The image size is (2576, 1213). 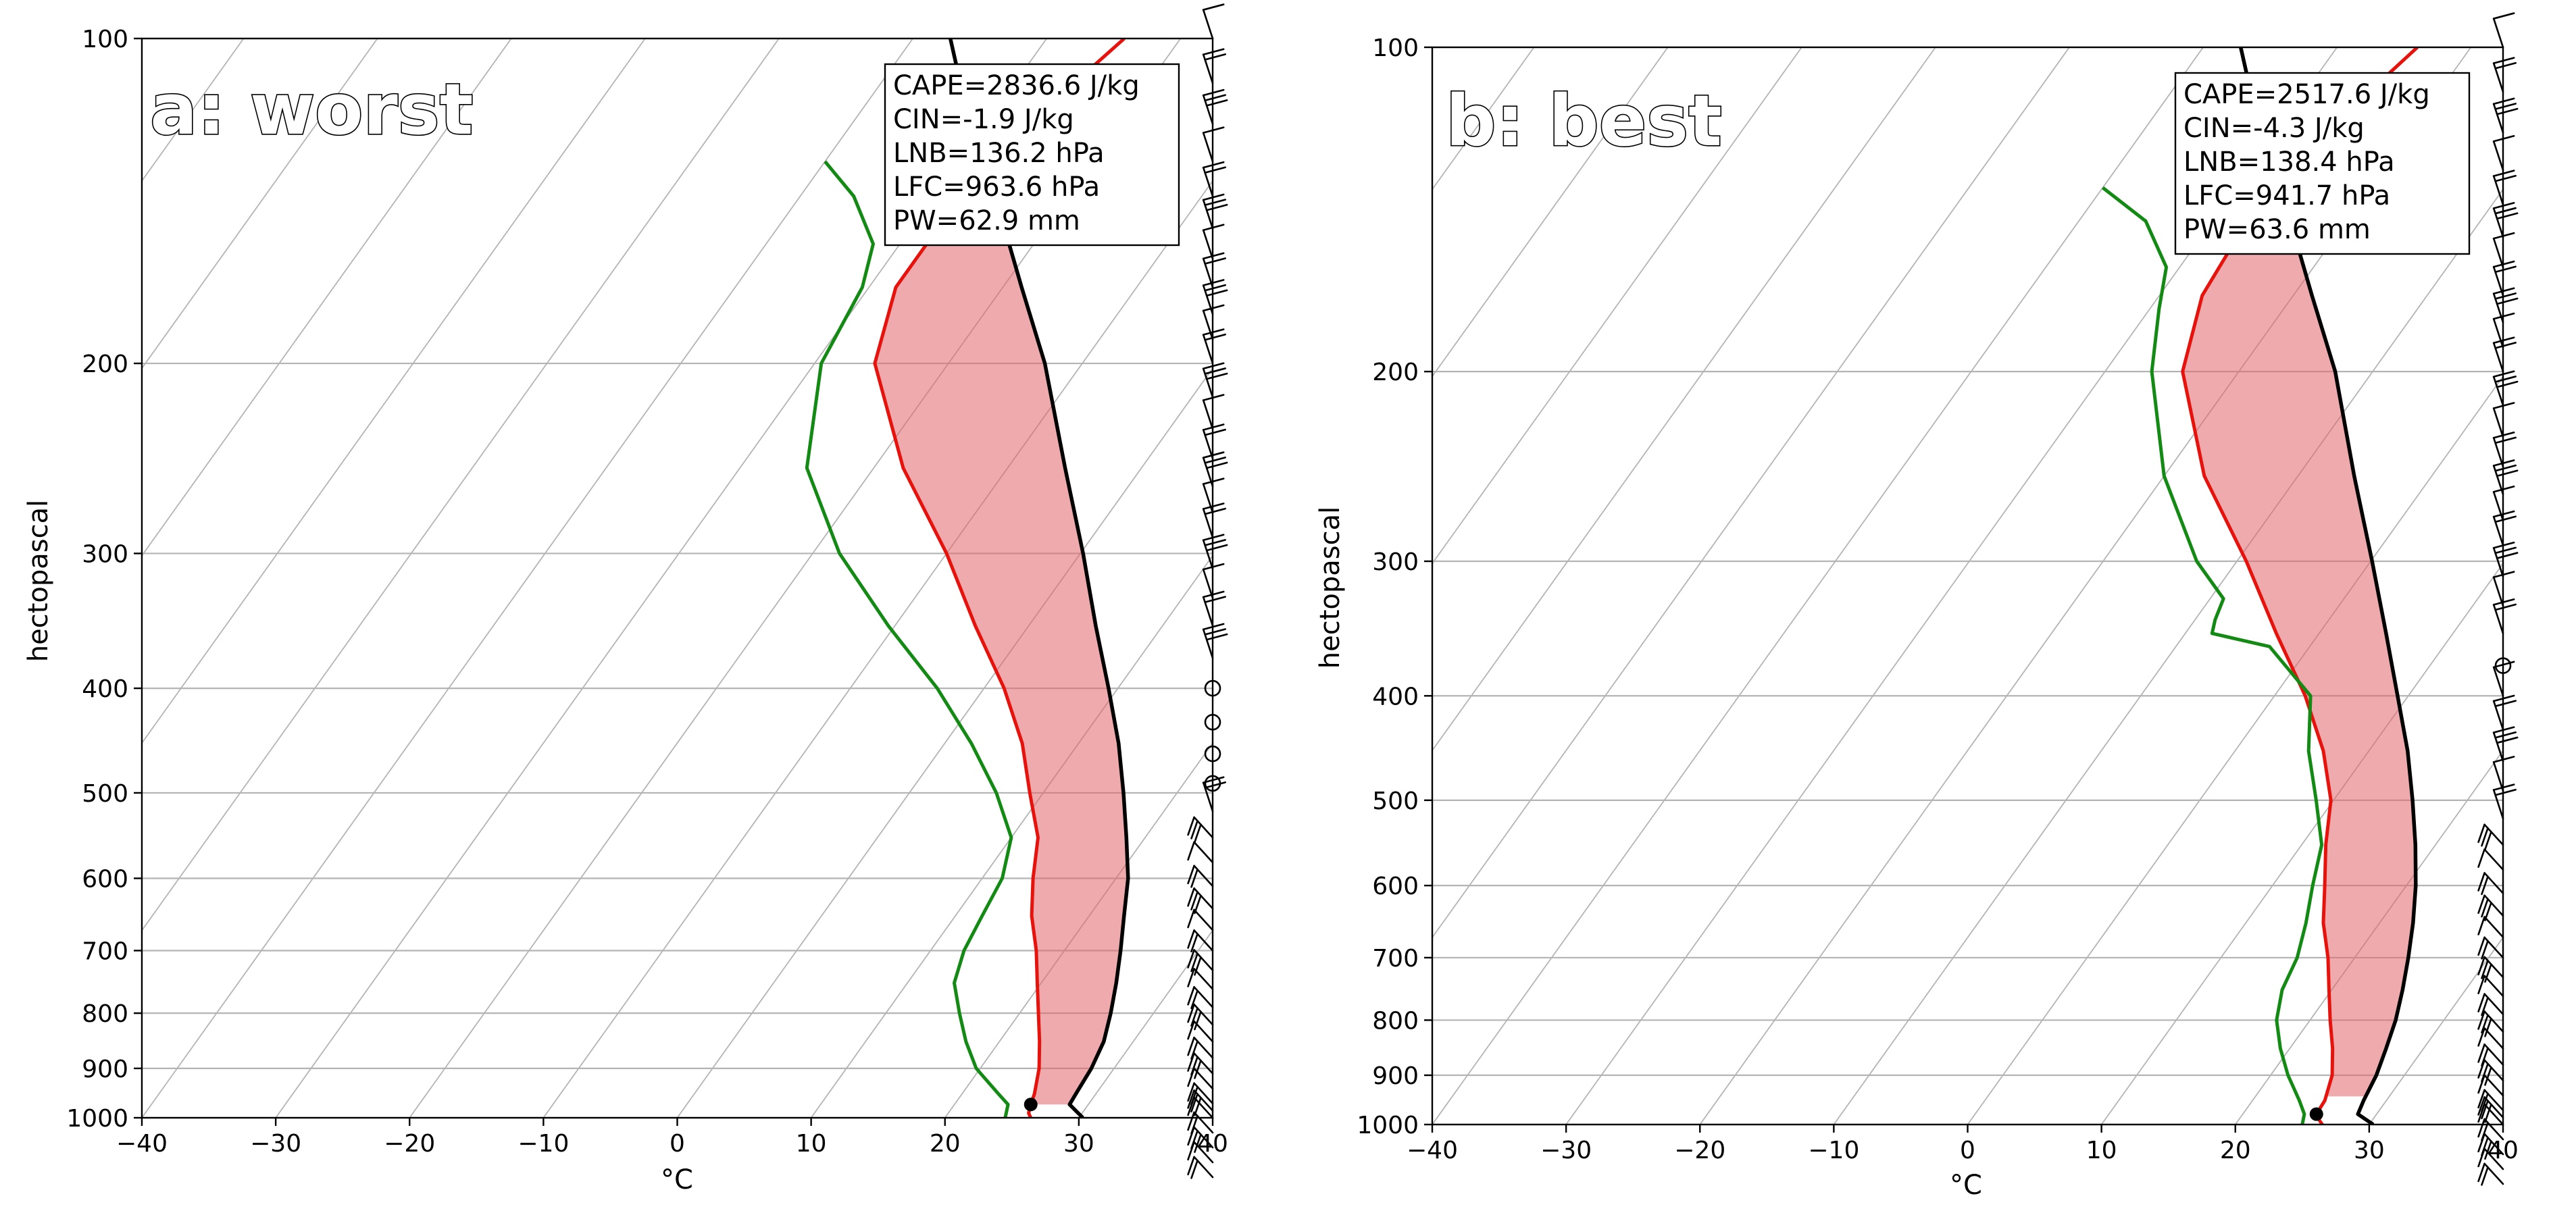 What do you see at coordinates (2274, 128) in the screenshot?
I see `stat-cin: CIN=-4.3 J/kg` at bounding box center [2274, 128].